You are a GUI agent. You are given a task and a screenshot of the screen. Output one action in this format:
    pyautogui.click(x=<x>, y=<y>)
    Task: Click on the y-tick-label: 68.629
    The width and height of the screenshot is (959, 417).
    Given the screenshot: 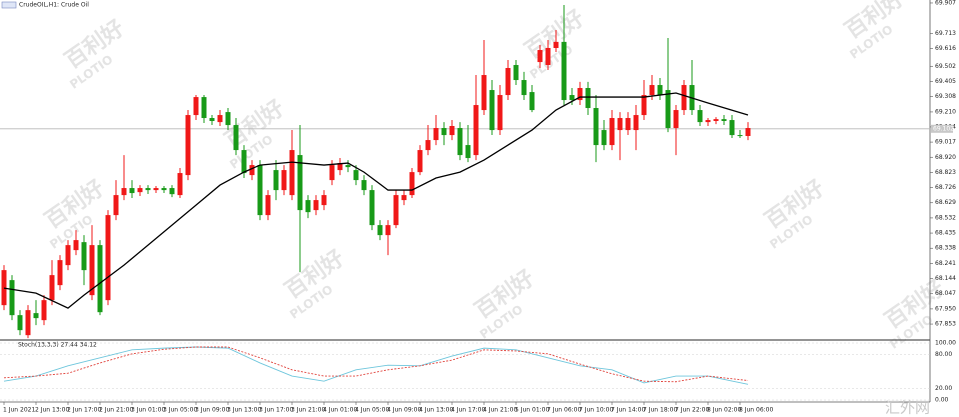 What is the action you would take?
    pyautogui.click(x=945, y=202)
    